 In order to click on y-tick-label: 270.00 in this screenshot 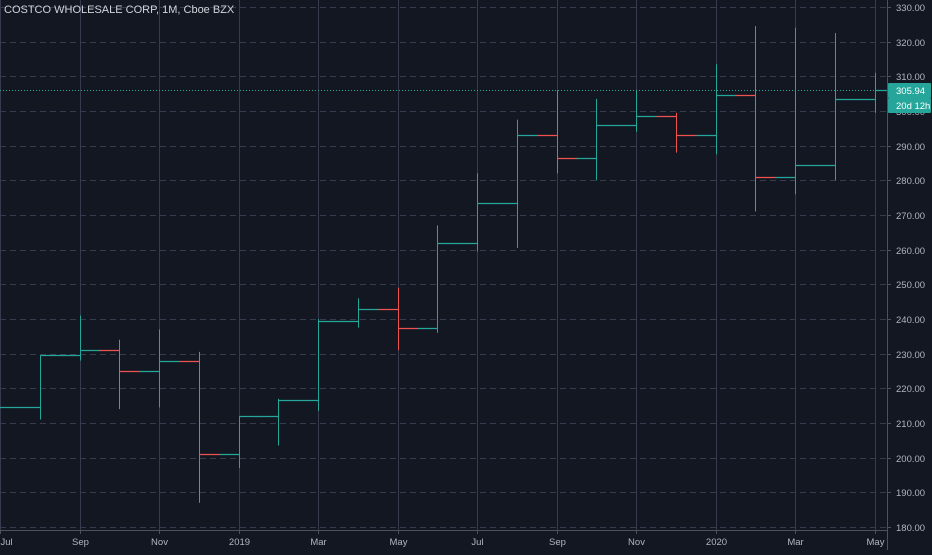, I will do `click(910, 216)`.